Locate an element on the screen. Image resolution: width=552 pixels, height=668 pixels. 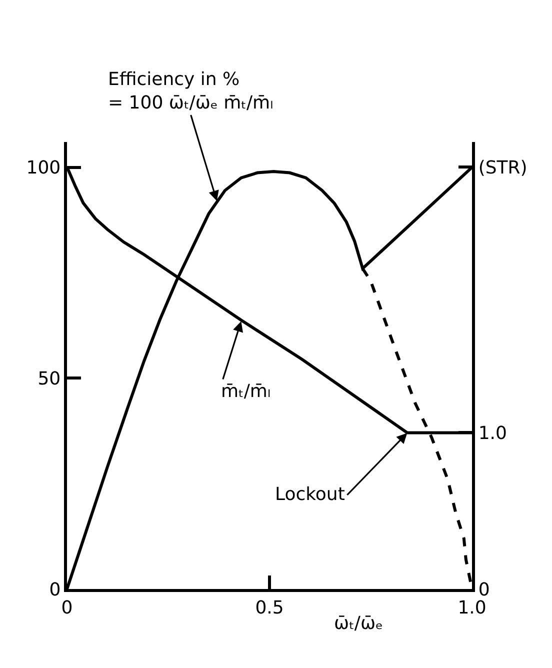
annotation: Lockout is located at coordinates (310, 494).